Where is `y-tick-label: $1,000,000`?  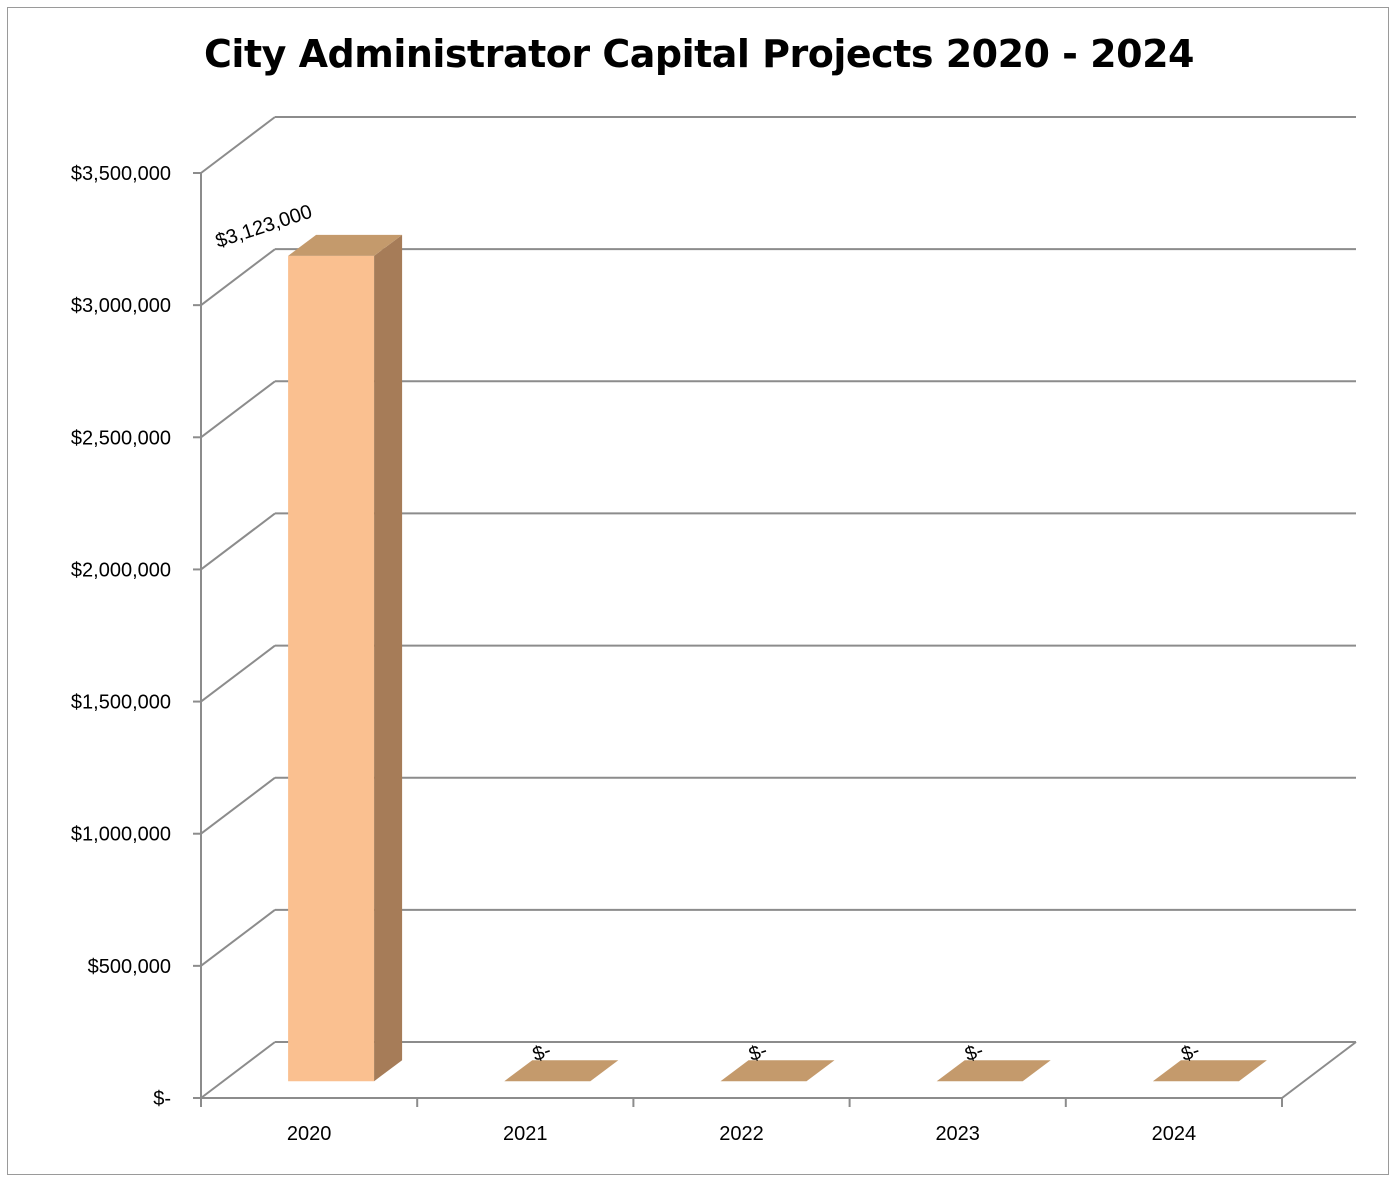
y-tick-label: $1,000,000 is located at coordinates (121, 835).